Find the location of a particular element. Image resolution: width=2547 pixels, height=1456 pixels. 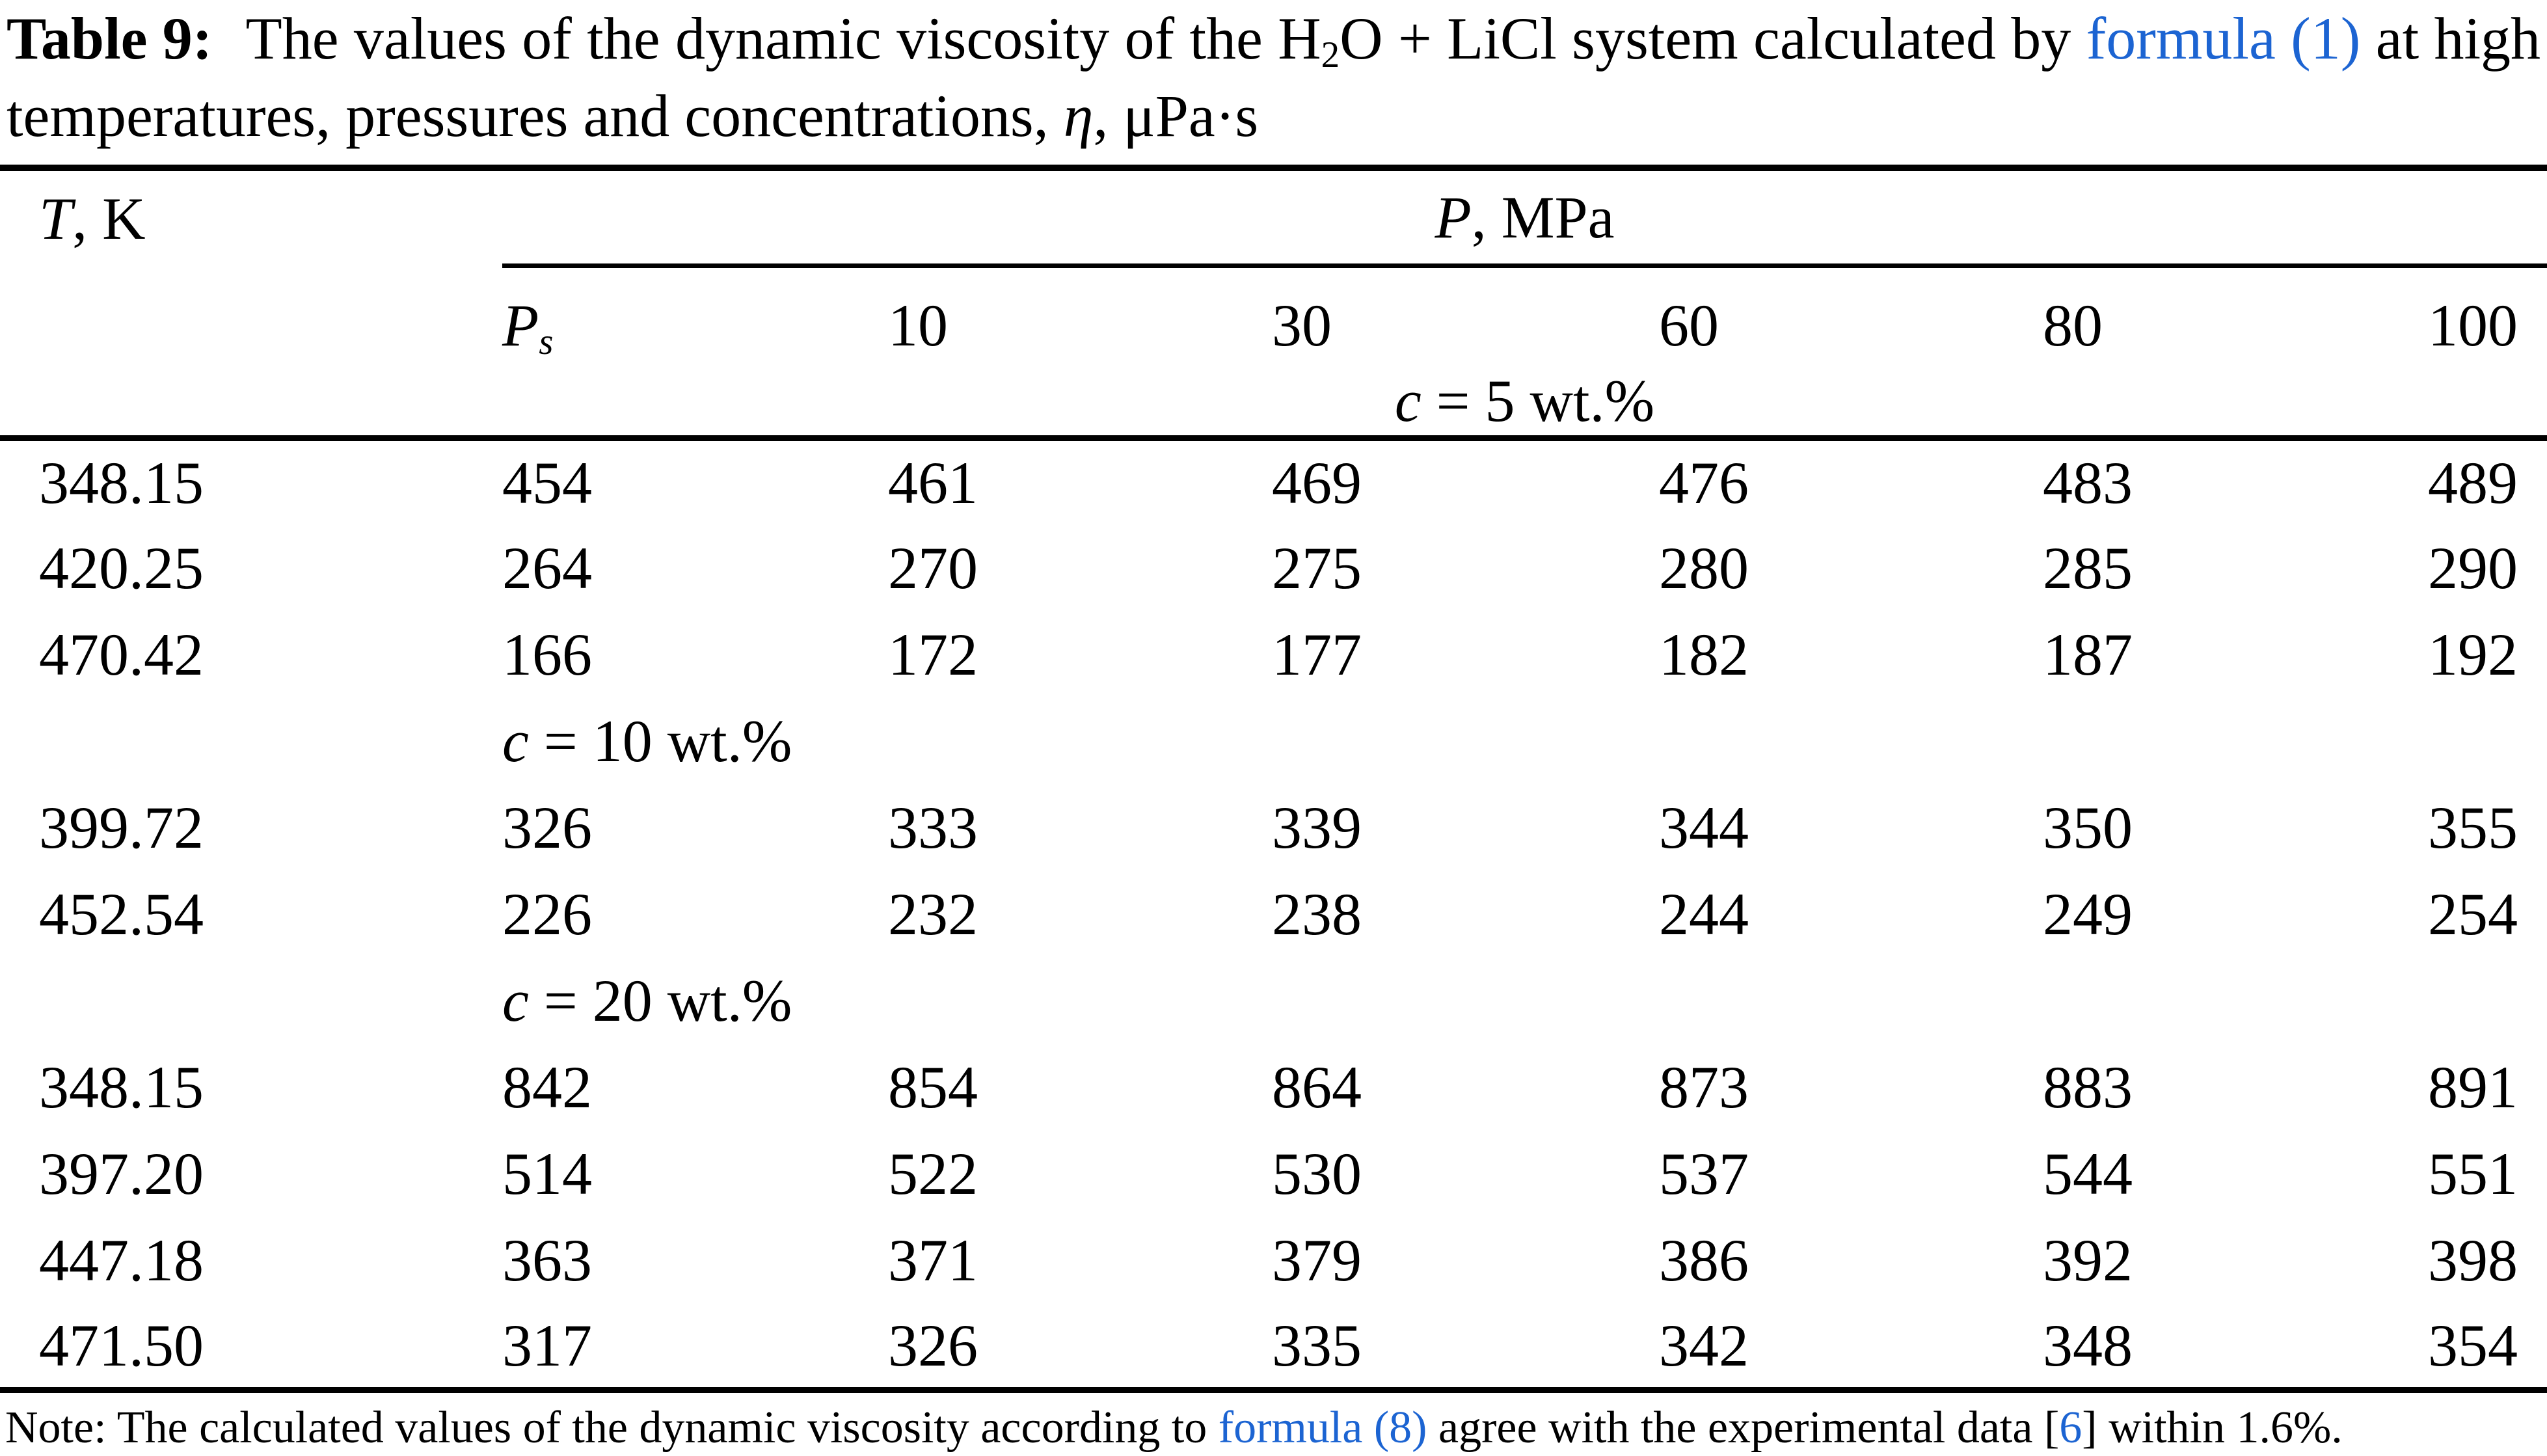

value-cell: 348 is located at coordinates (2088, 1345).